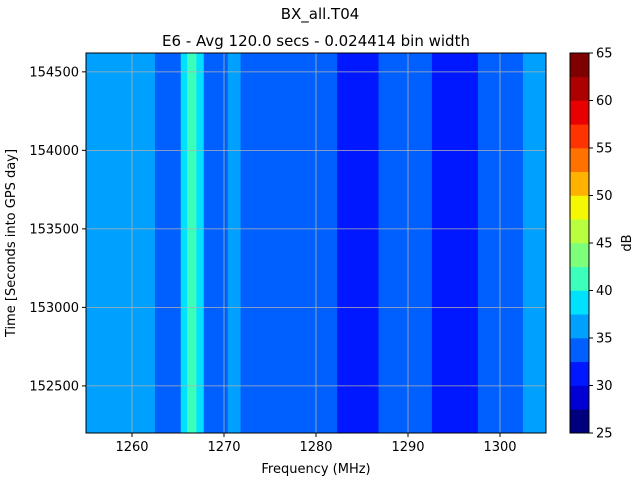 This screenshot has width=640, height=480. What do you see at coordinates (223, 447) in the screenshot?
I see `x-tick-label: 1270` at bounding box center [223, 447].